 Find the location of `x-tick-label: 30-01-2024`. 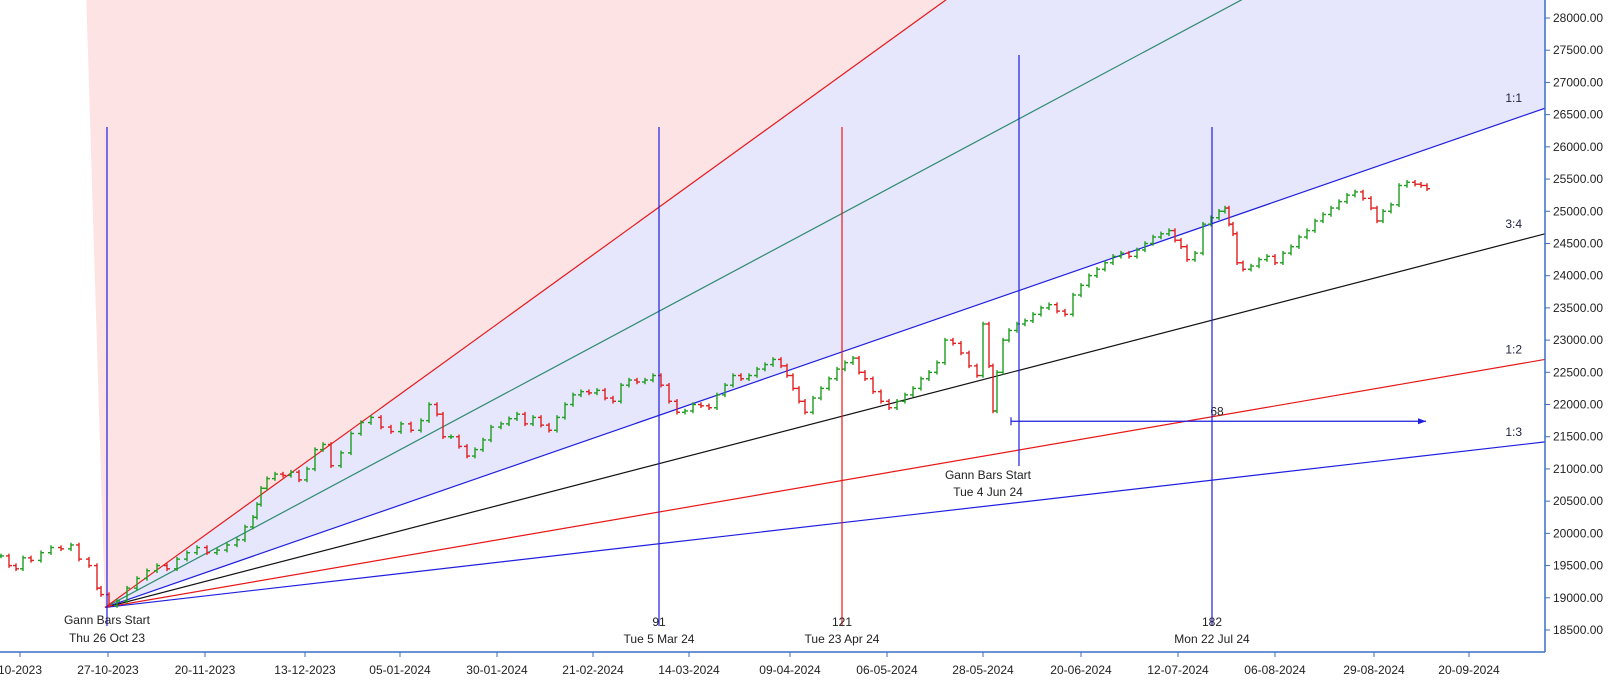

x-tick-label: 30-01-2024 is located at coordinates (497, 670).